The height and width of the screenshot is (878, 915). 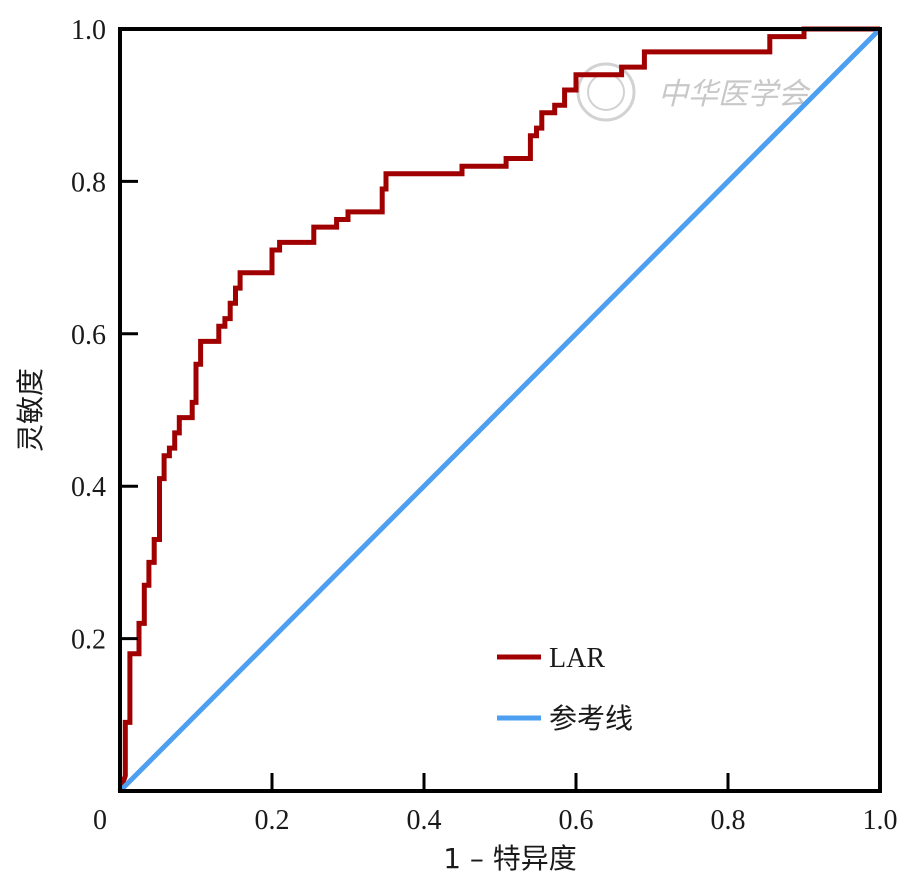 I want to click on y-axis-label: 灵敏度, so click(x=30, y=410).